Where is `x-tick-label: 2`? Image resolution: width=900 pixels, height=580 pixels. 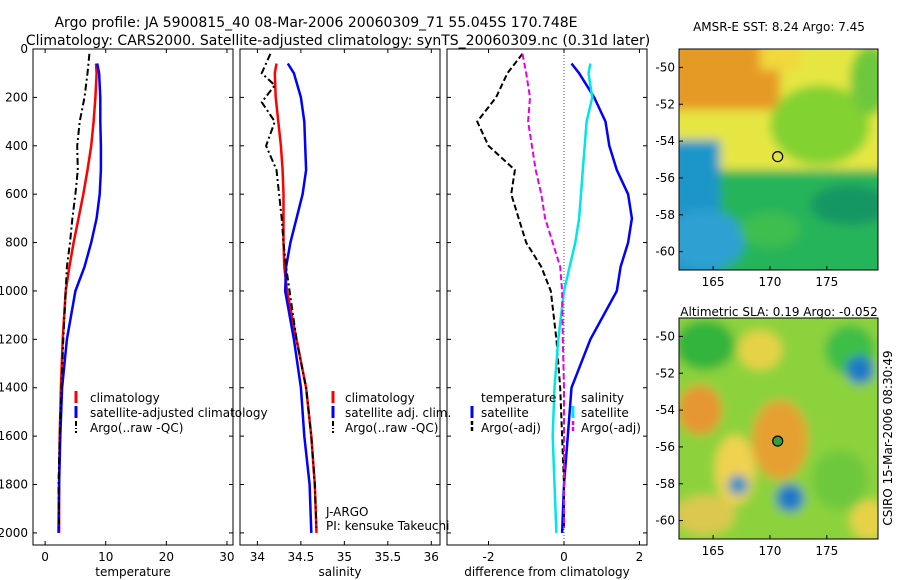 x-tick-label: 2 is located at coordinates (640, 557).